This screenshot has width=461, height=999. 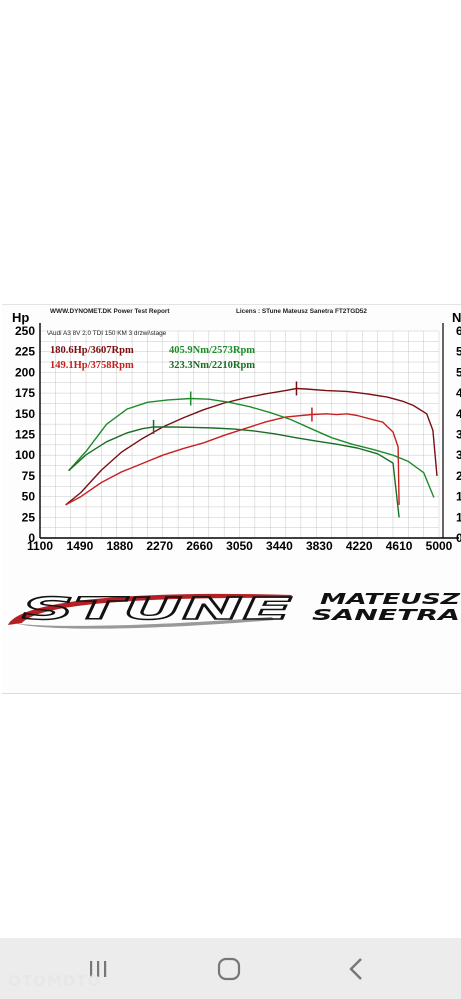 What do you see at coordinates (458, 476) in the screenshot?
I see `y2-tick-label: 2` at bounding box center [458, 476].